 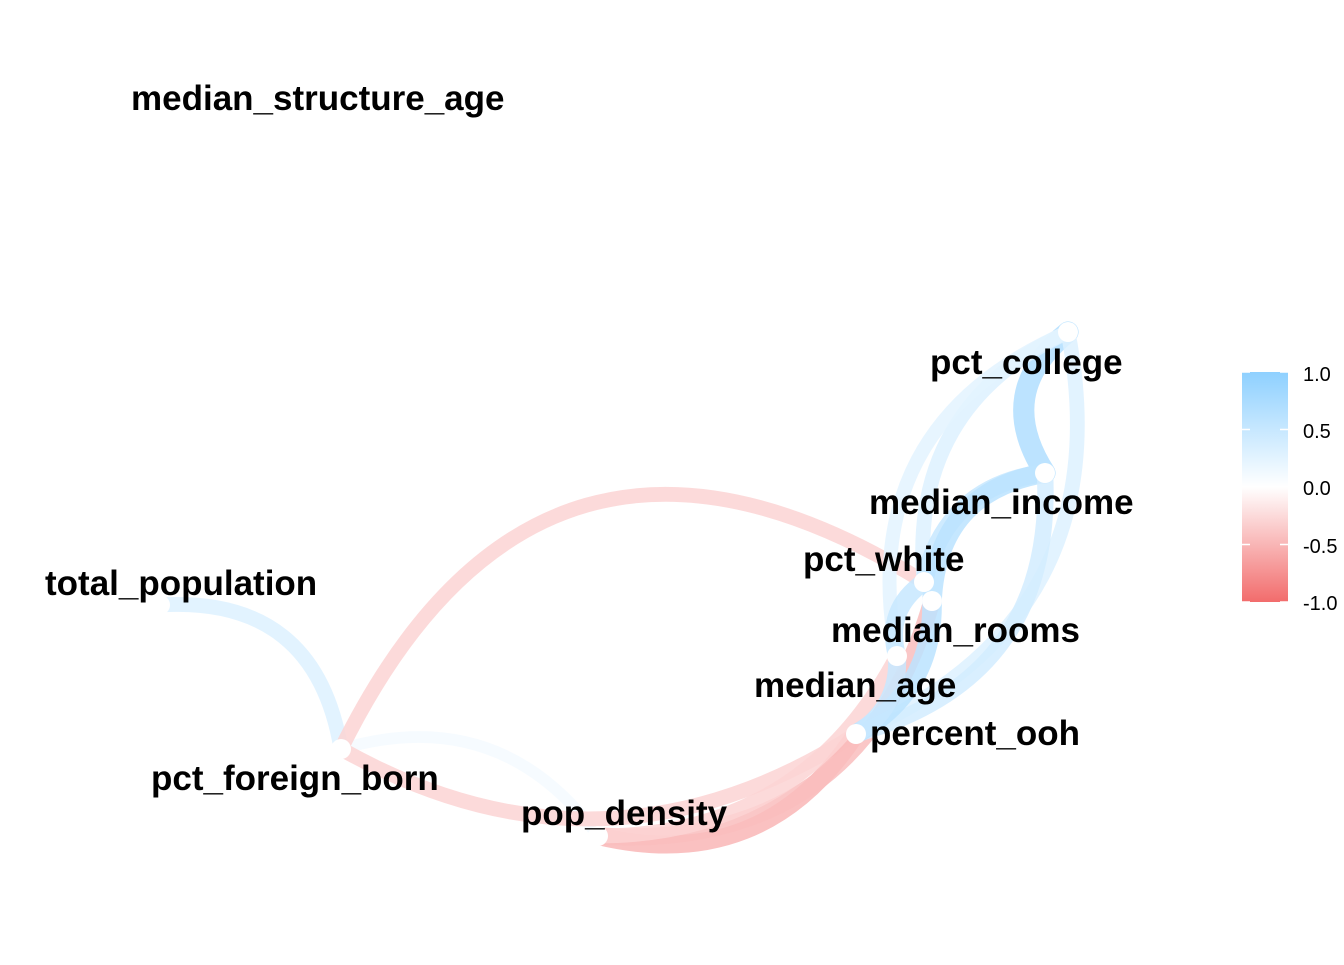 I want to click on edge-pct_foreign_born-percent_ooh, so click(x=598, y=776).